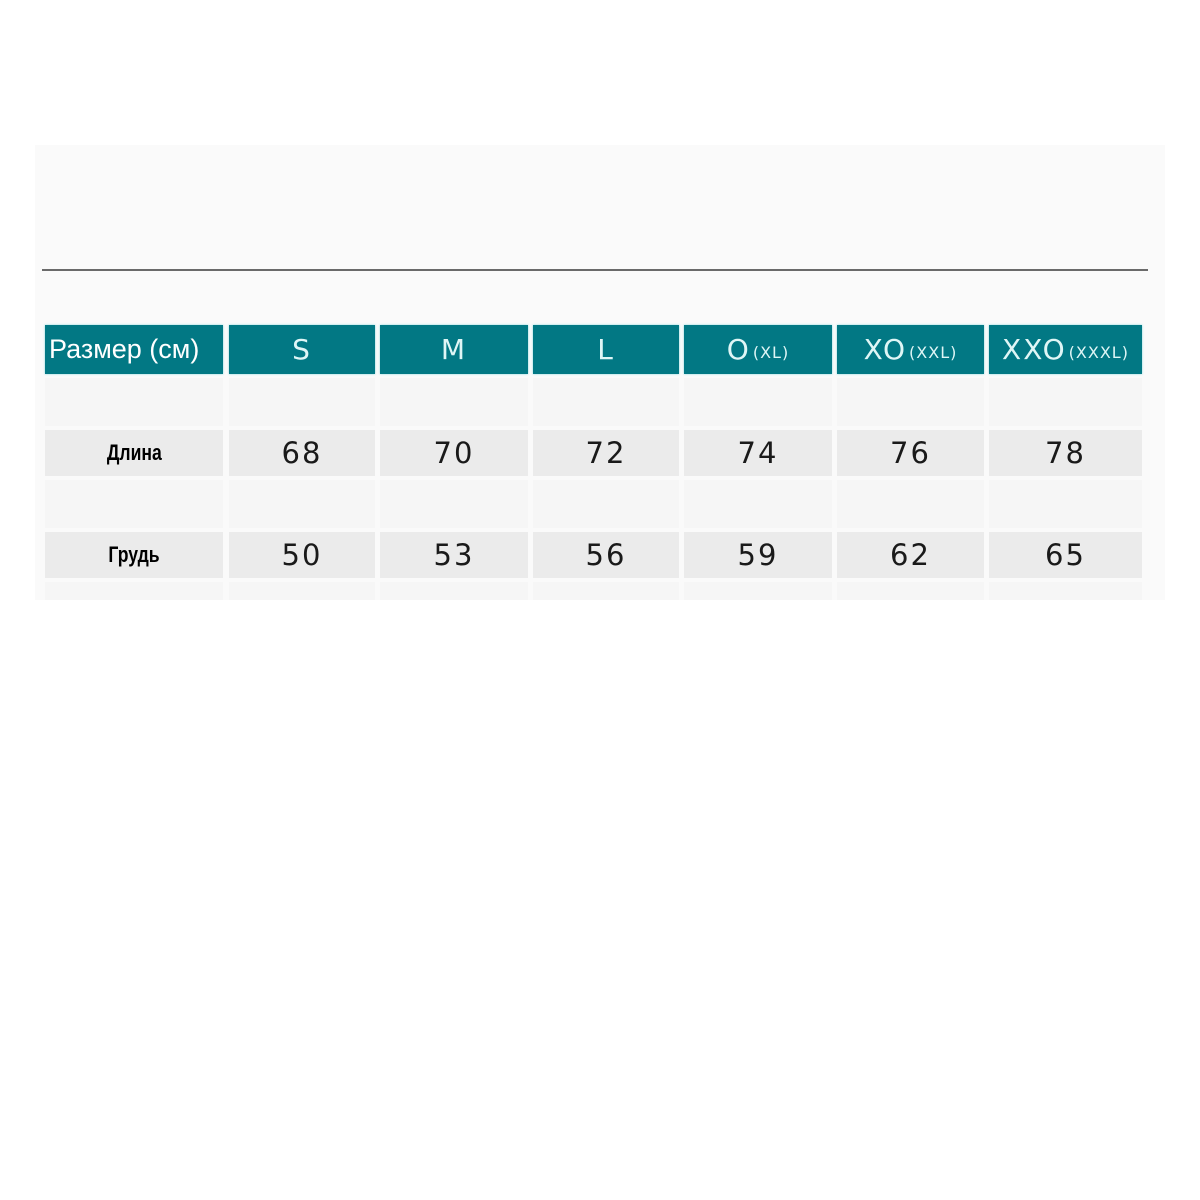 This screenshot has height=1200, width=1200. I want to click on measurement-value: 74, so click(758, 453).